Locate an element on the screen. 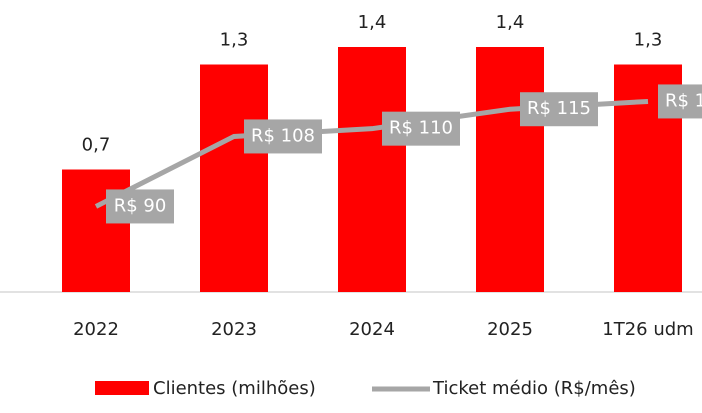 The image size is (702, 413). x-tick-label: 2022 is located at coordinates (96, 329).